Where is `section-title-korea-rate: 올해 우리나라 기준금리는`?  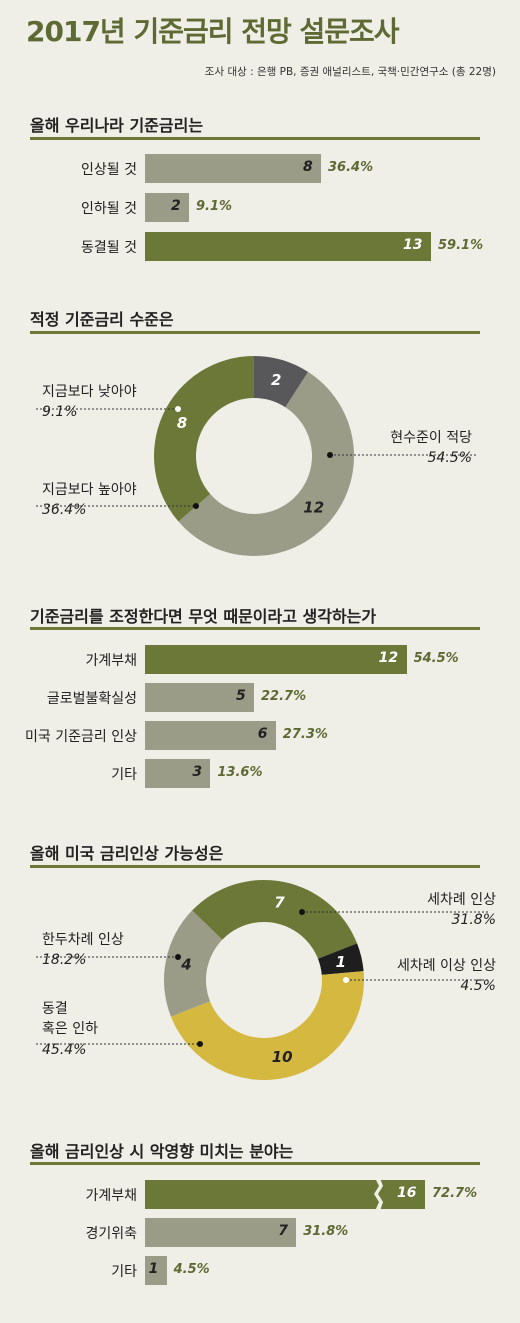
section-title-korea-rate: 올해 우리나라 기준금리는 is located at coordinates (117, 125).